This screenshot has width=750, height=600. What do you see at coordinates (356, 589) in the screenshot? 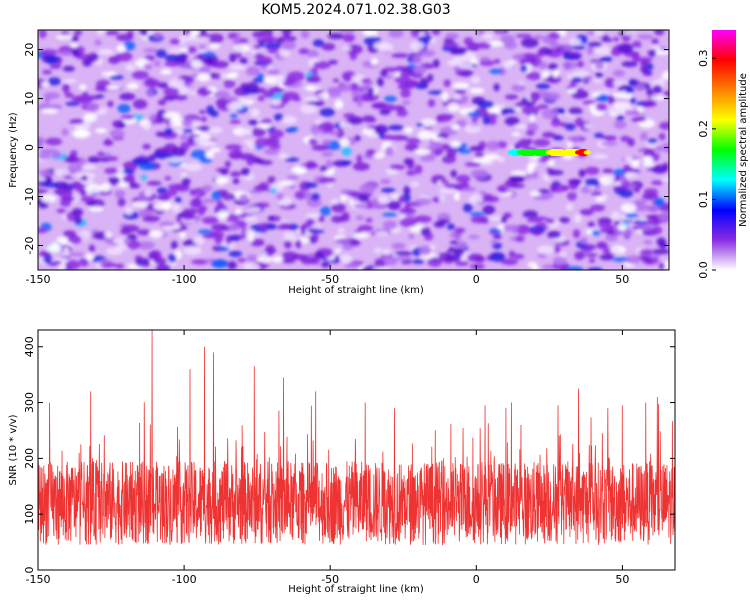
I see `snr-x-label: Height of straight line (km)` at bounding box center [356, 589].